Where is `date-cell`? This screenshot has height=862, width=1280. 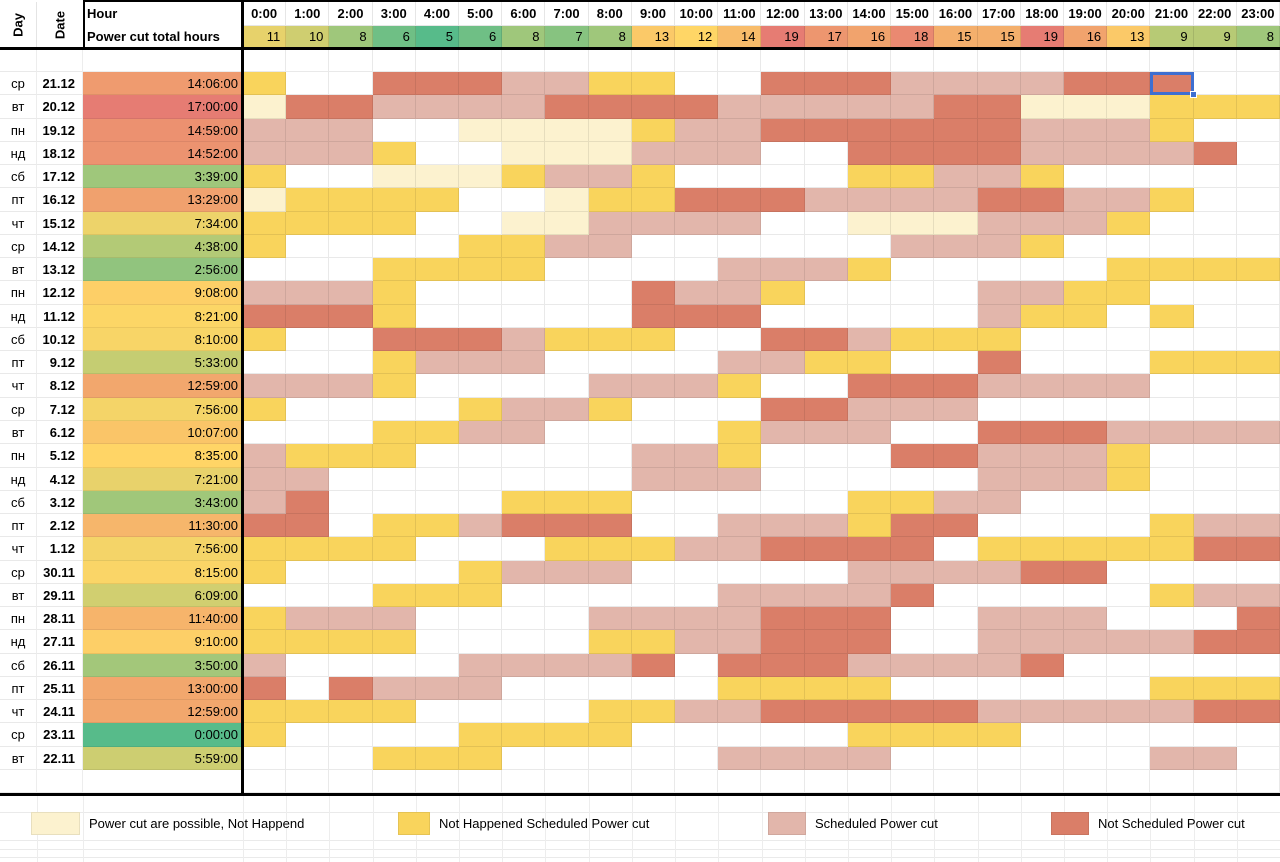 date-cell is located at coordinates (60, 61).